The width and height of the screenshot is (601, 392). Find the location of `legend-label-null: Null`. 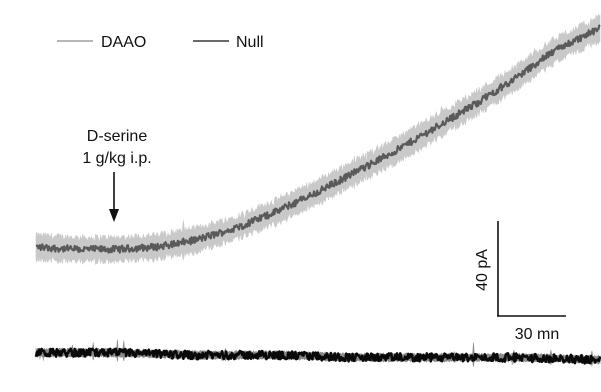

legend-label-null: Null is located at coordinates (250, 42).